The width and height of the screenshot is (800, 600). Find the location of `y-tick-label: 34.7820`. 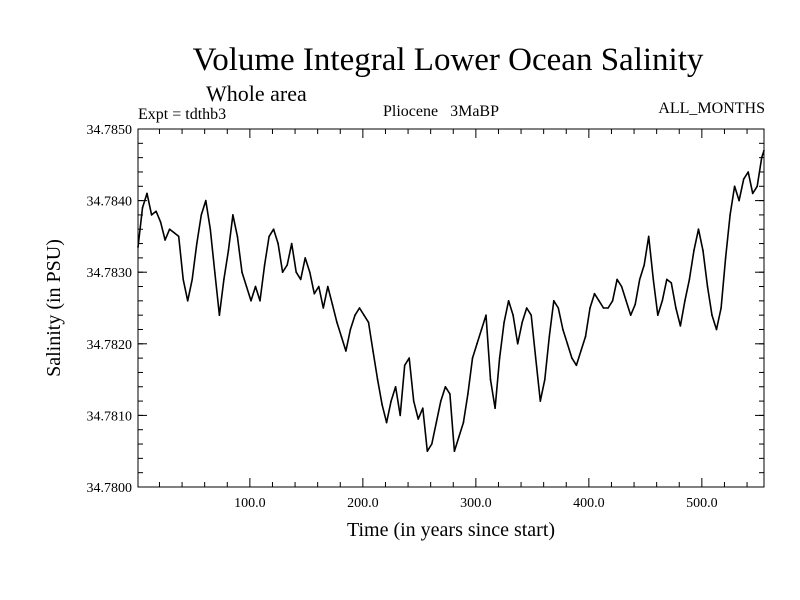

y-tick-label: 34.7820 is located at coordinates (110, 345).